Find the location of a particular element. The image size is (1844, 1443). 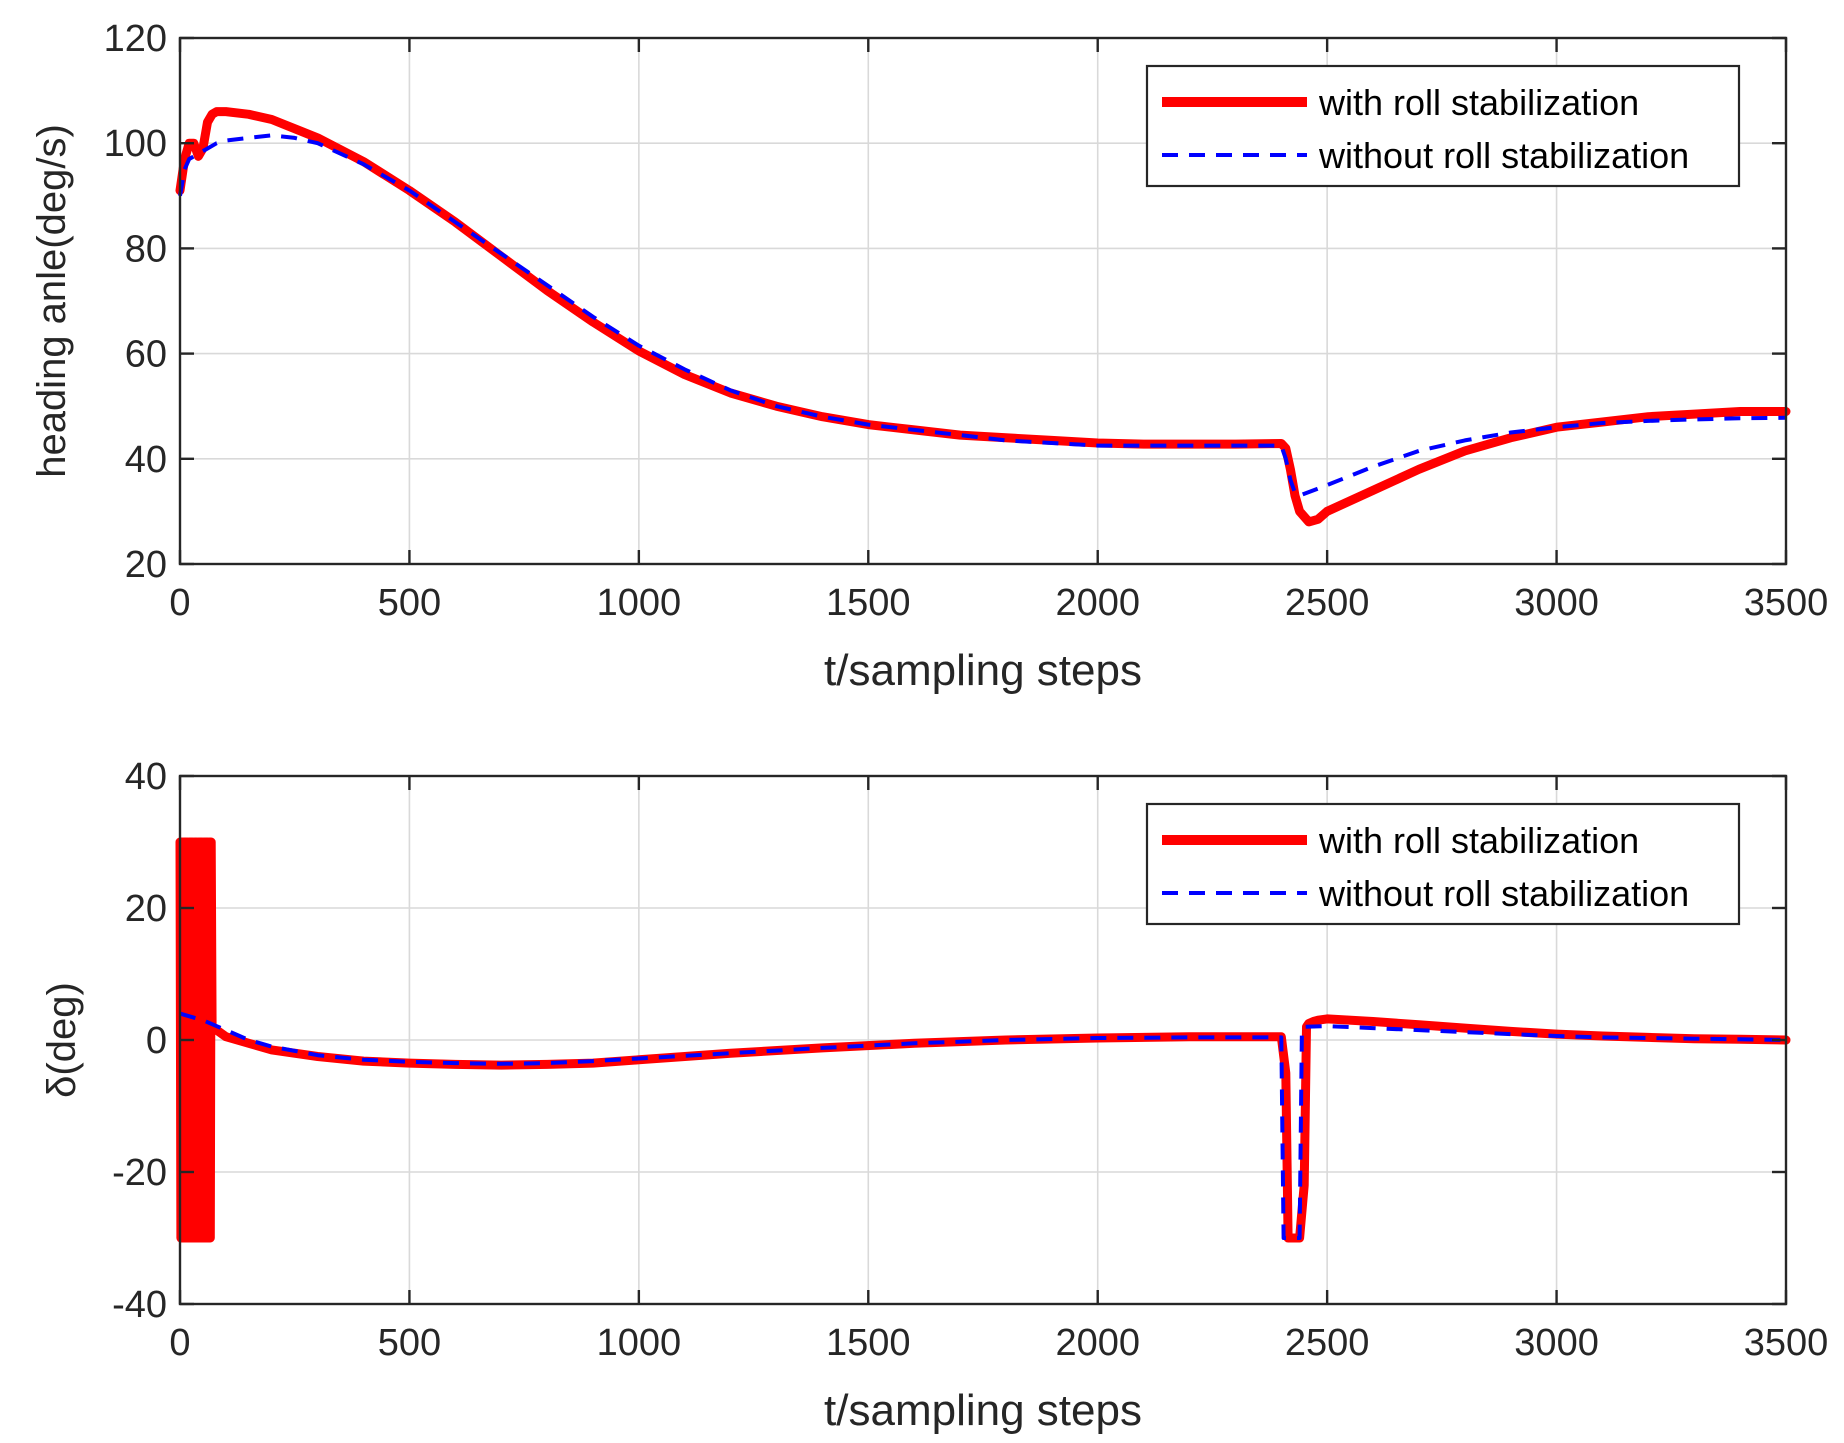

heading-angle-ytick-label: 80 is located at coordinates (146, 249).